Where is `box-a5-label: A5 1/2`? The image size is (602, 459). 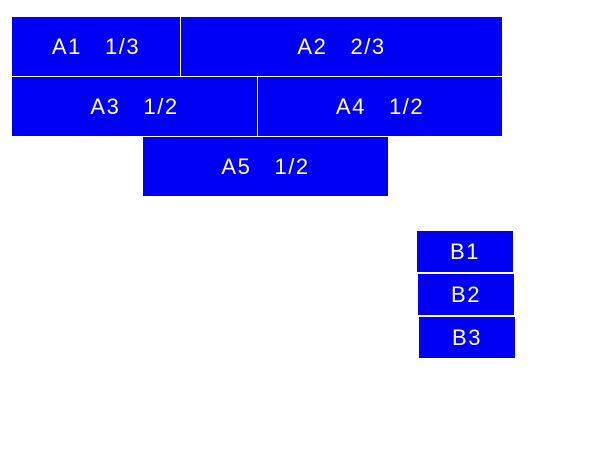 box-a5-label: A5 1/2 is located at coordinates (265, 166).